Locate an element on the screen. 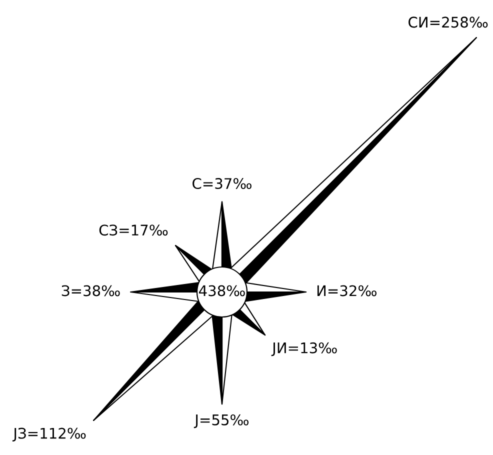 The image size is (493, 455). data-label: 13‰ is located at coordinates (319, 348).